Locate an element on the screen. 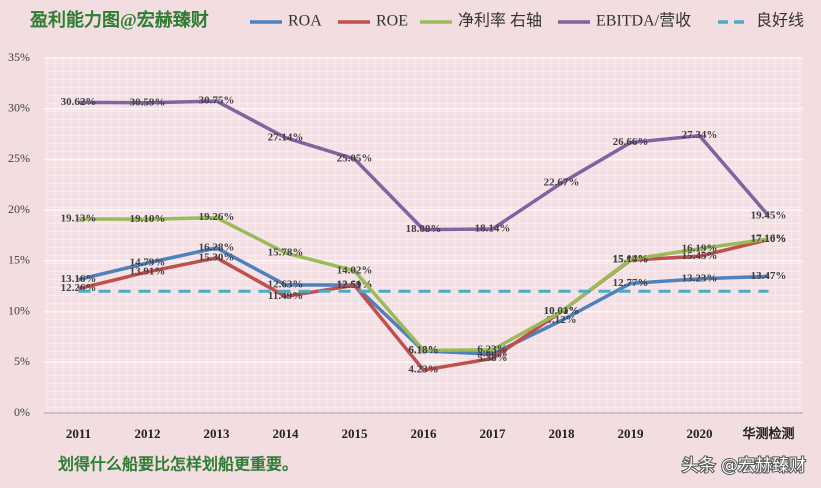 The image size is (821, 488). data-label: 30.59% is located at coordinates (148, 102).